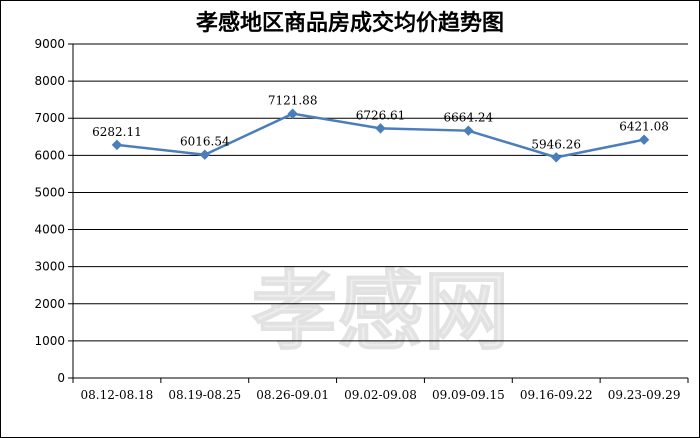  What do you see at coordinates (49, 267) in the screenshot?
I see `y-tick-label: 3000` at bounding box center [49, 267].